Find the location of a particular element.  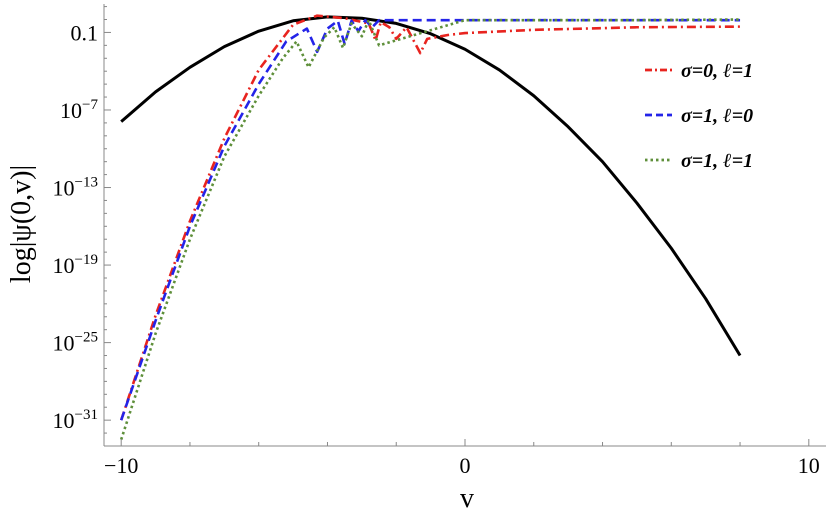

legend-label-2: σ=1, ℓ=0 is located at coordinates (717, 116).